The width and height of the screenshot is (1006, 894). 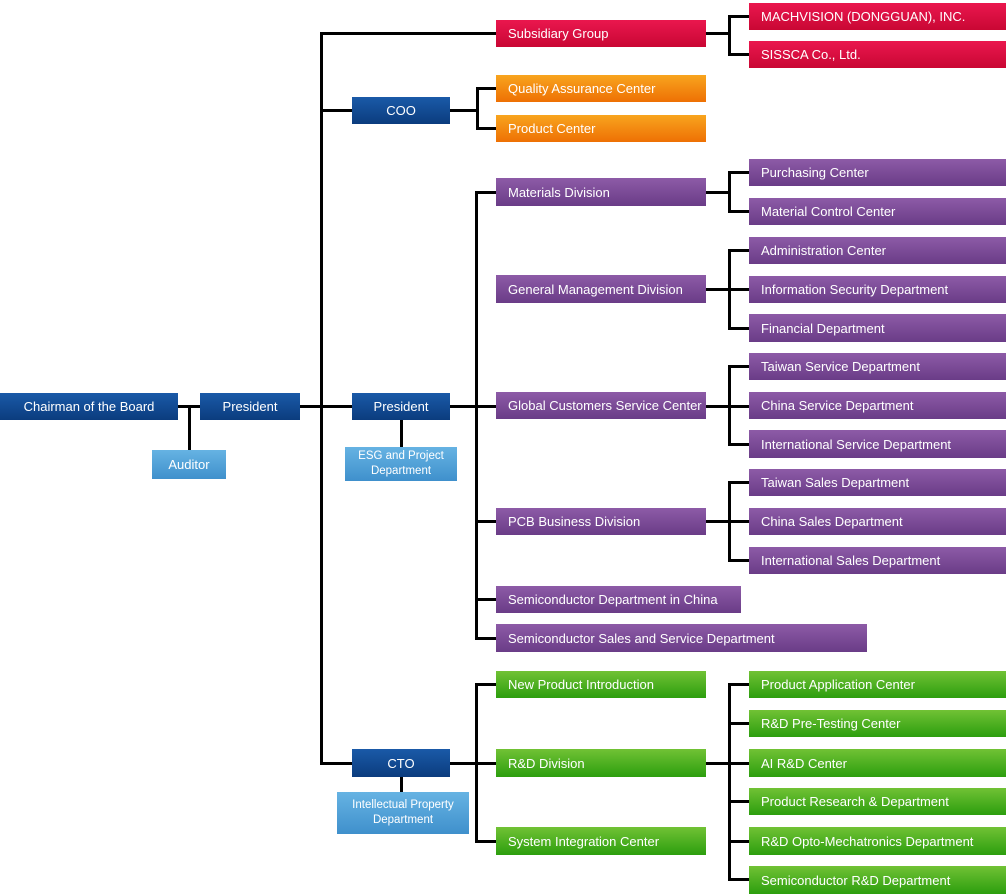 I want to click on org-node-general-management-division: General Management Division, so click(x=601, y=289).